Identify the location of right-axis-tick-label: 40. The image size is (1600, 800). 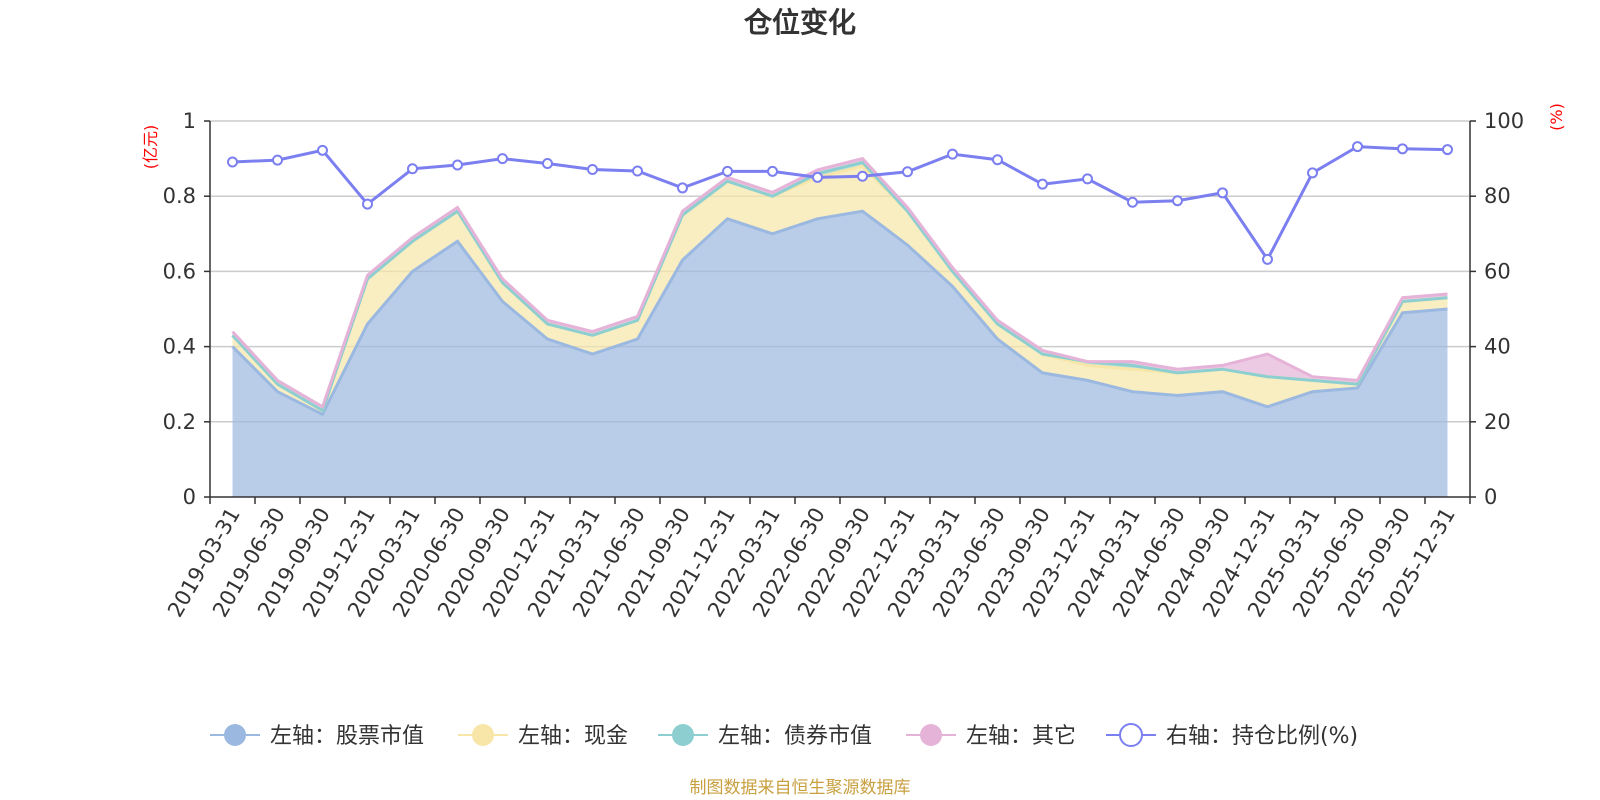
(1497, 347).